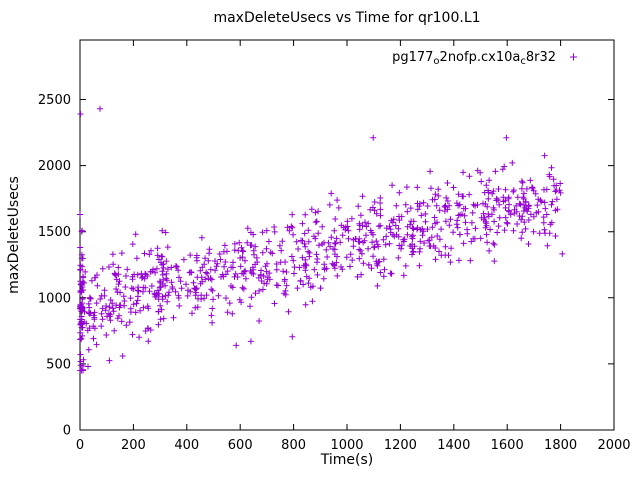  Describe the element at coordinates (54, 298) in the screenshot. I see `y-tick-label: 1000` at that location.